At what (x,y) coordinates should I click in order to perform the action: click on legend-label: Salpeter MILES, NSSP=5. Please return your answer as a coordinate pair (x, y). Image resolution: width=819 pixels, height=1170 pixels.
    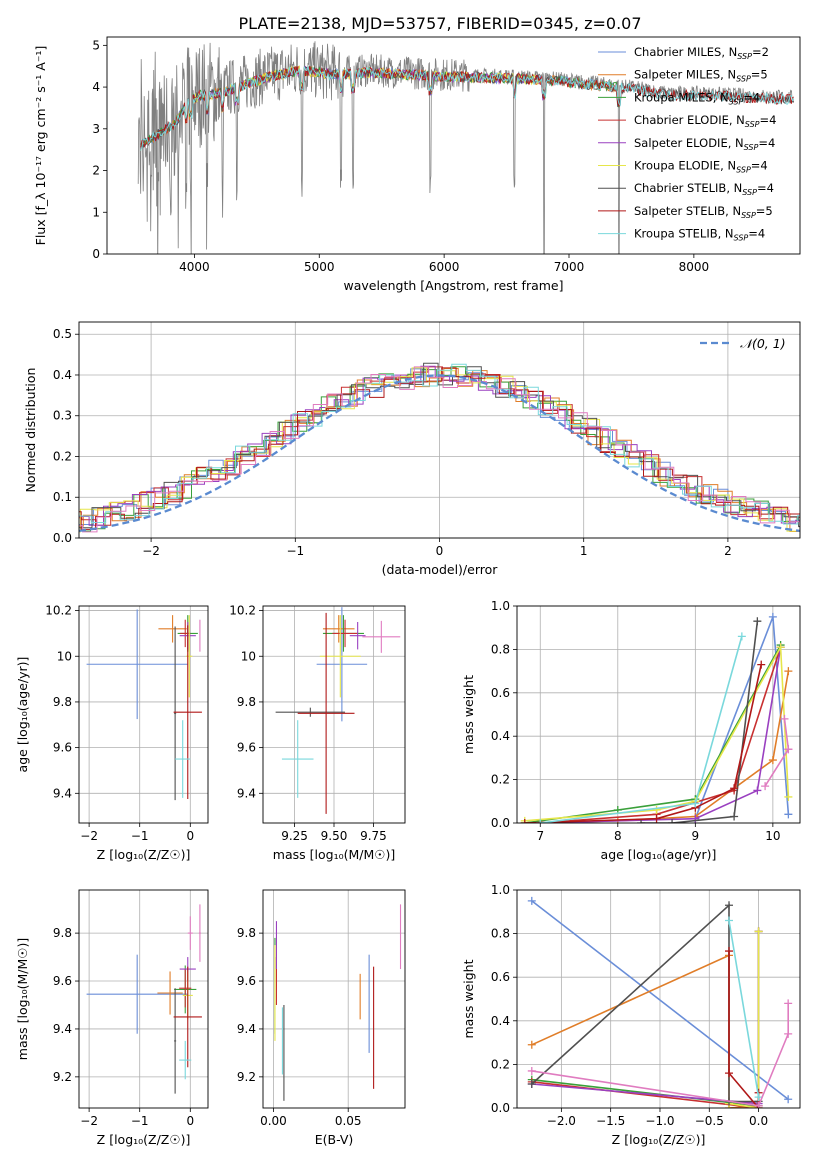
    Looking at the image, I should click on (701, 76).